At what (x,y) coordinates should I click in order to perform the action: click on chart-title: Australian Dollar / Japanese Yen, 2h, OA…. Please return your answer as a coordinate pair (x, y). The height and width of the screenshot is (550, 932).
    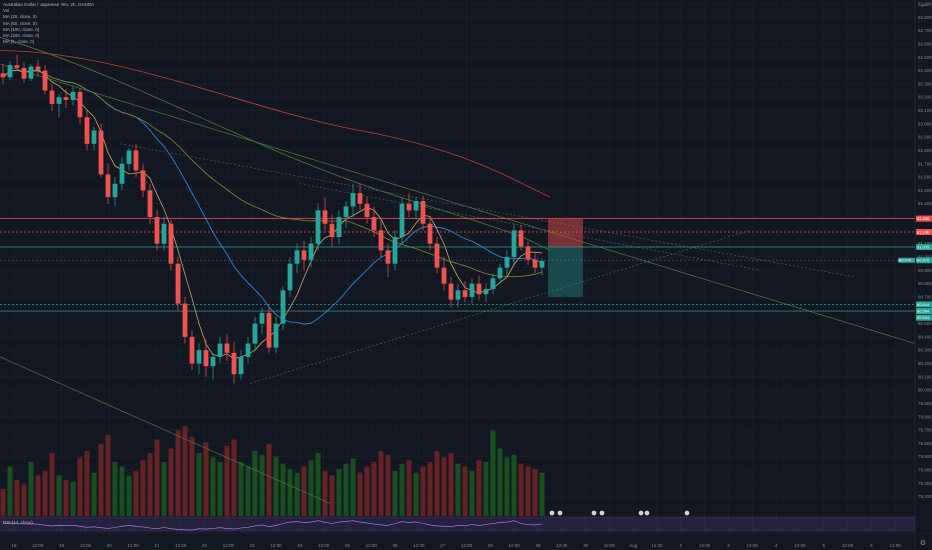
    Looking at the image, I should click on (49, 4).